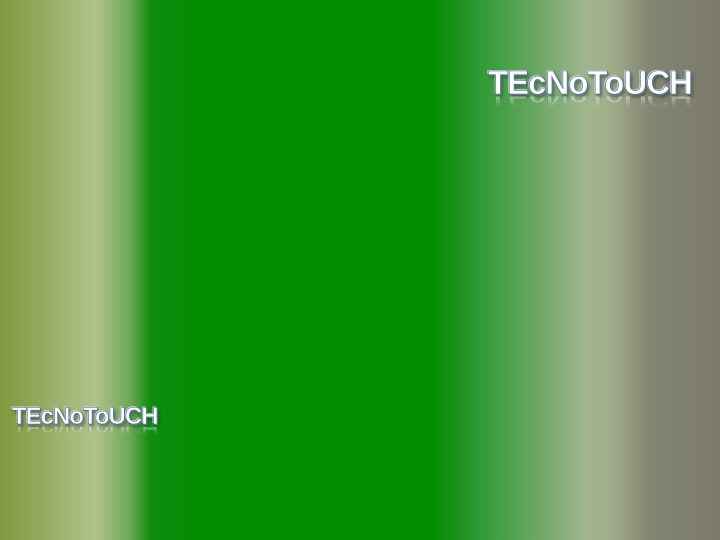 This screenshot has width=720, height=540. Describe the element at coordinates (590, 105) in the screenshot. I see `logo-large-reflection: TEcNoToUCH` at that location.